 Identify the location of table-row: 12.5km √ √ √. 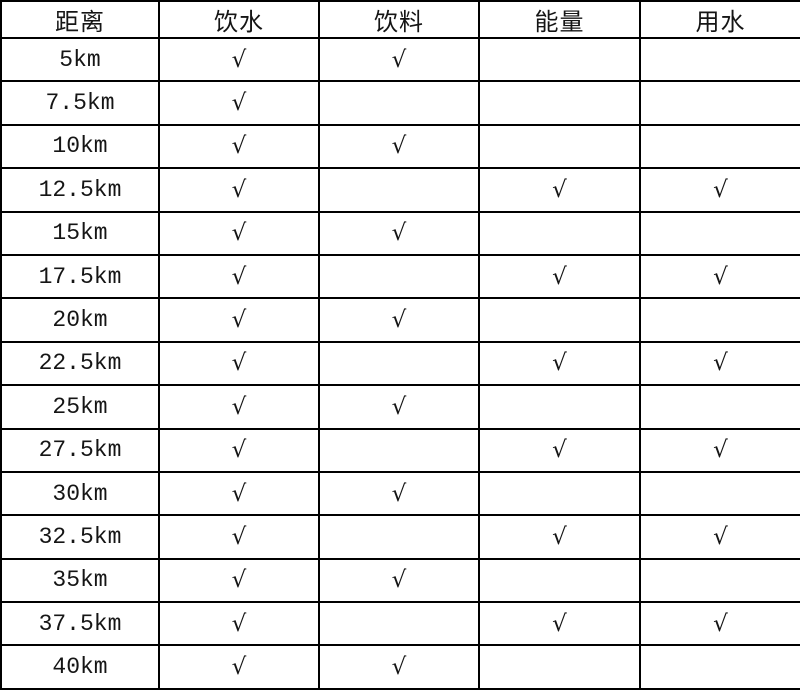
(400, 190).